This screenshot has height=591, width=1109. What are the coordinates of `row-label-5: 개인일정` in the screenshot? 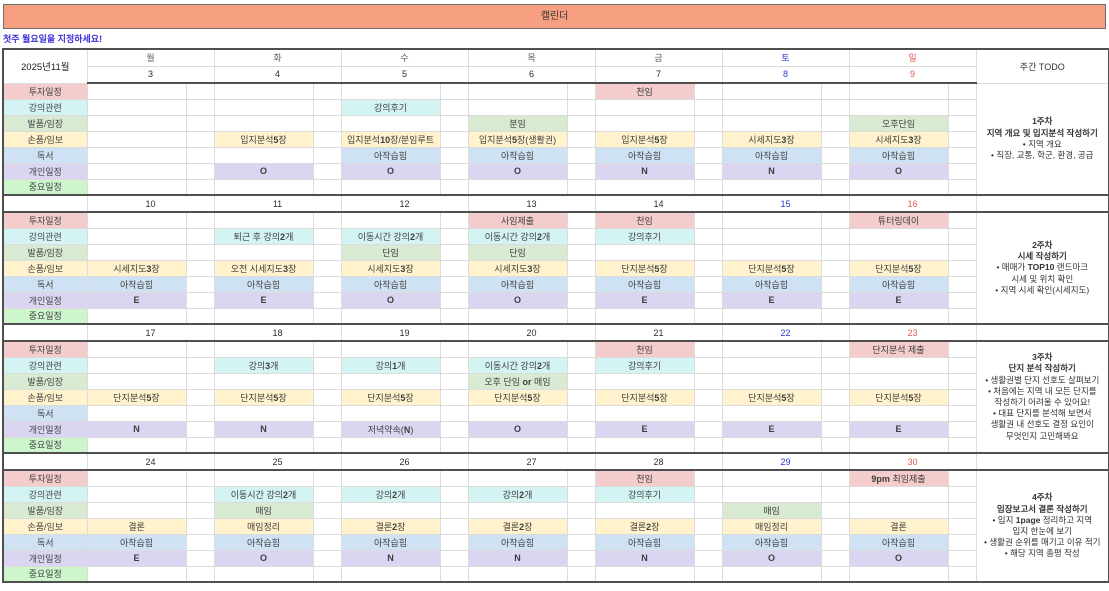 It's located at (45, 171).